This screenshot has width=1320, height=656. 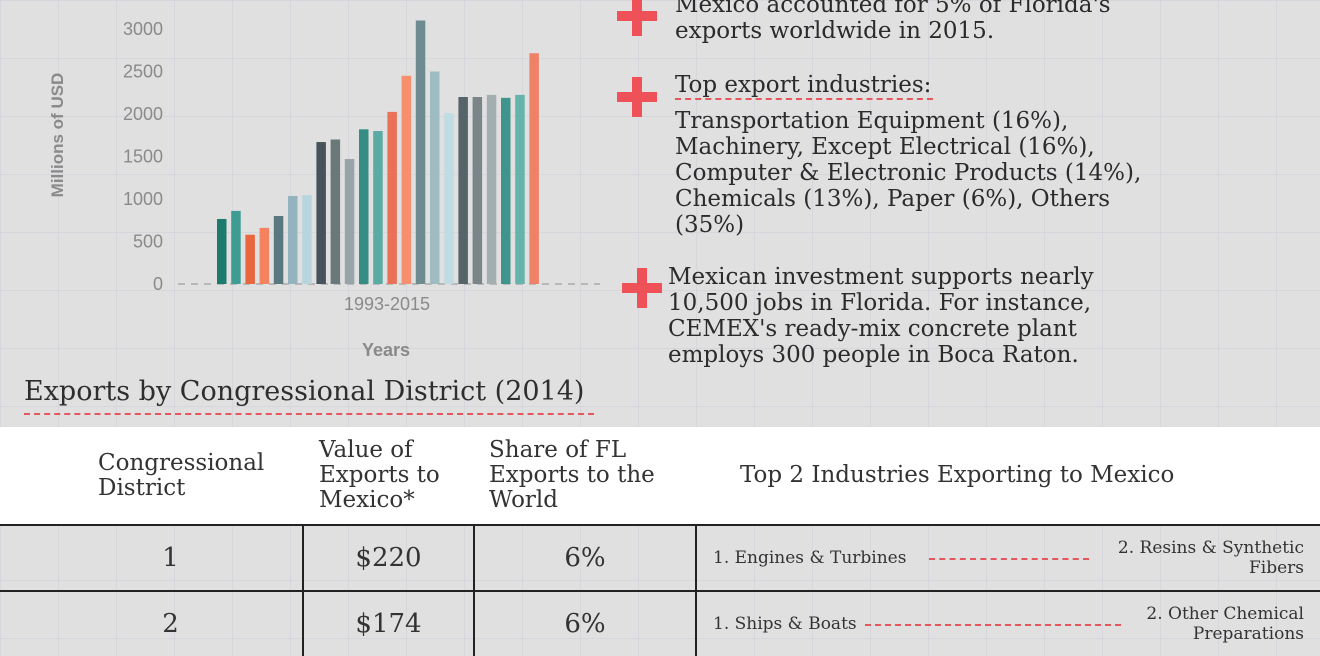 I want to click on value-cell: $174, so click(x=388, y=623).